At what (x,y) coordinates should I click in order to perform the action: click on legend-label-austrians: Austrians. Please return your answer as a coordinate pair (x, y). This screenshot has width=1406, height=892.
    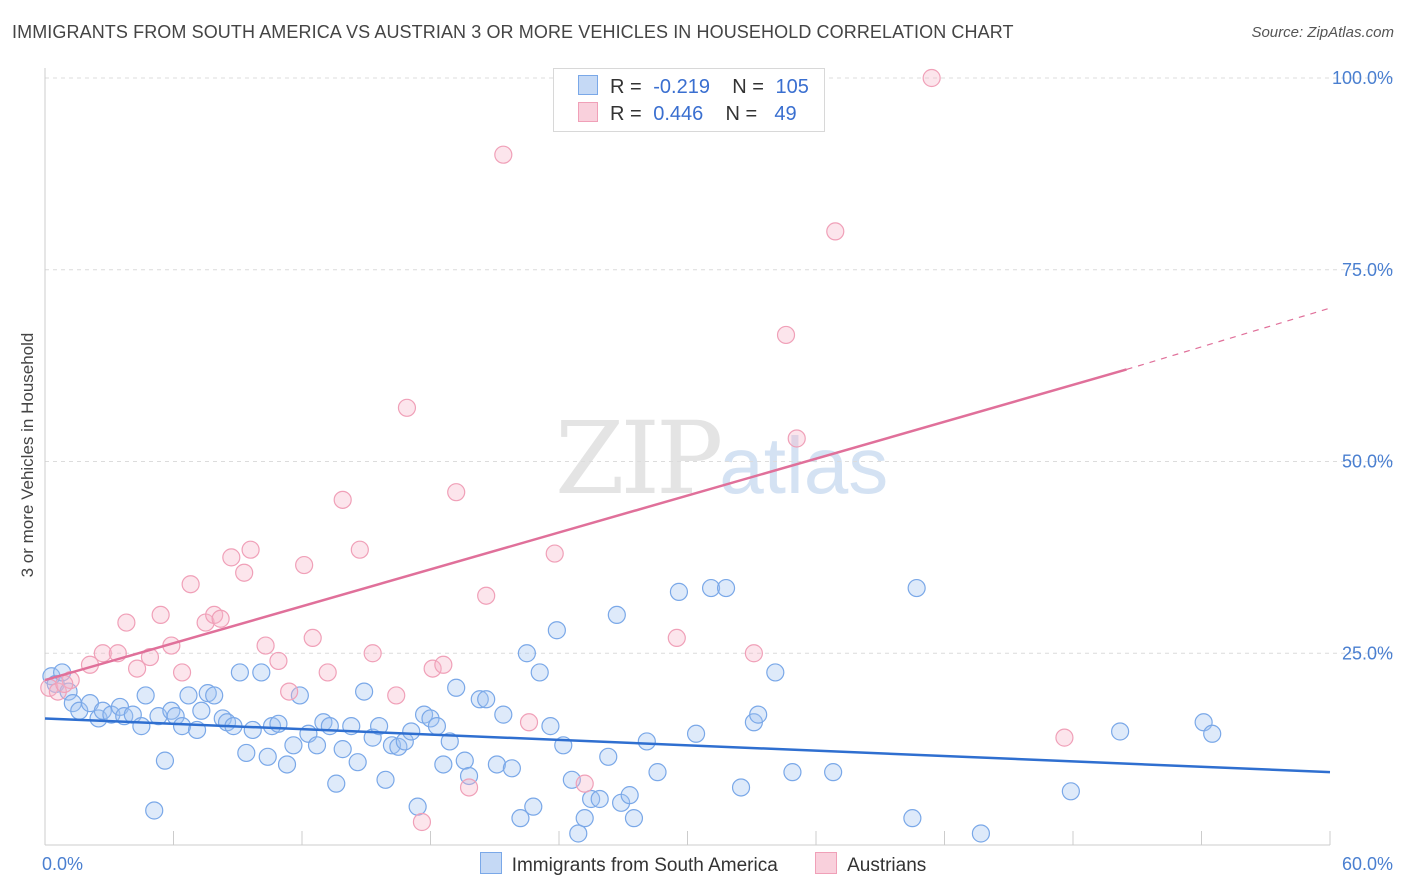
    Looking at the image, I should click on (887, 865).